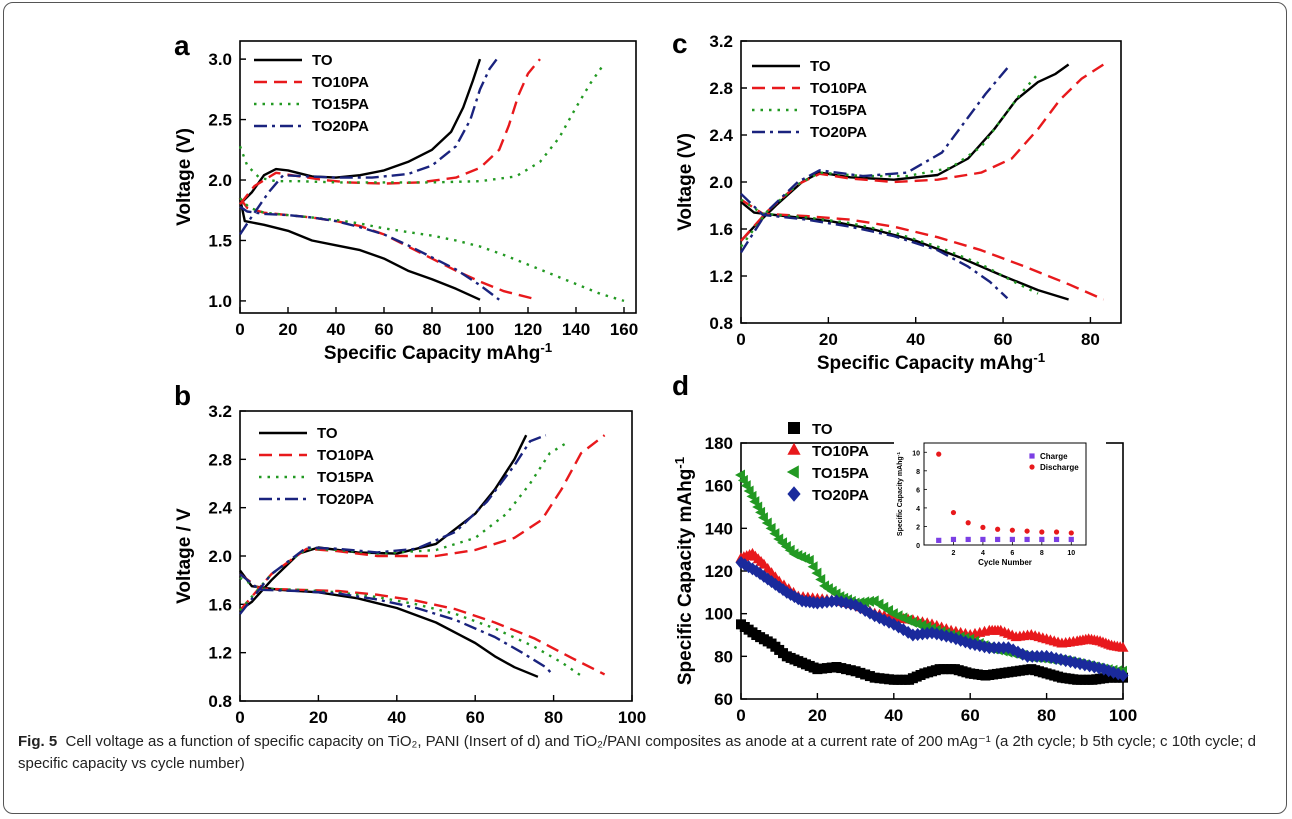  I want to click on panel-c-plot-frame, so click(931, 182).